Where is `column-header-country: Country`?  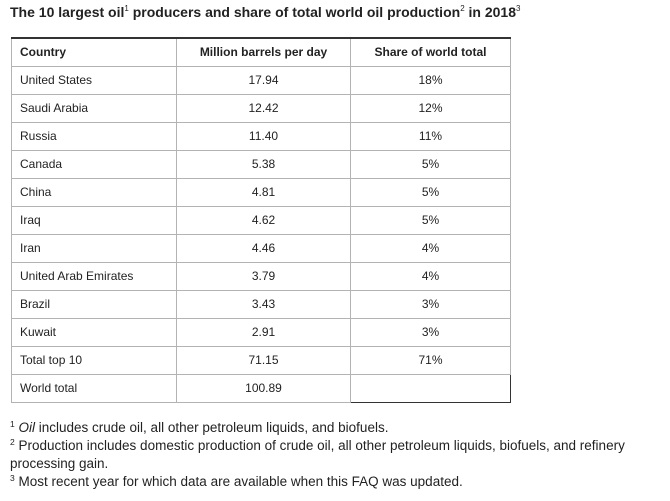
column-header-country: Country is located at coordinates (94, 52).